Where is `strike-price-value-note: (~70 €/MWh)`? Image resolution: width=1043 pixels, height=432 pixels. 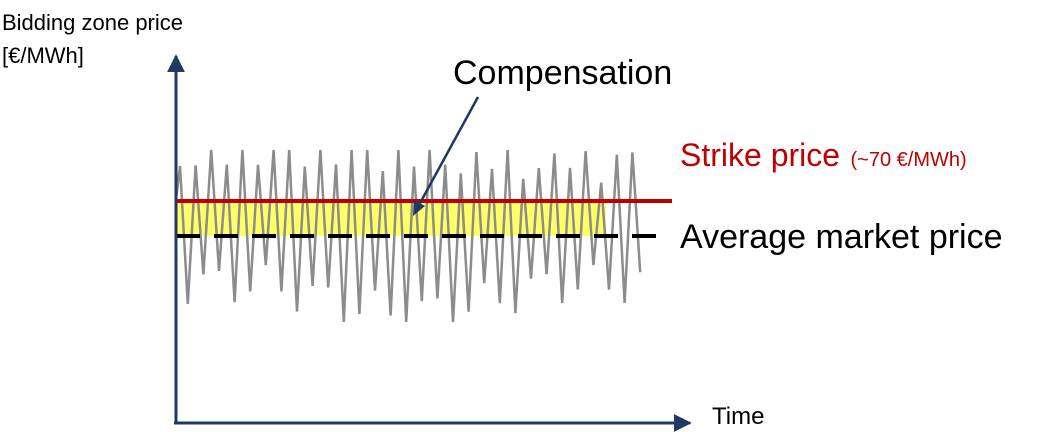 strike-price-value-note: (~70 €/MWh) is located at coordinates (909, 160).